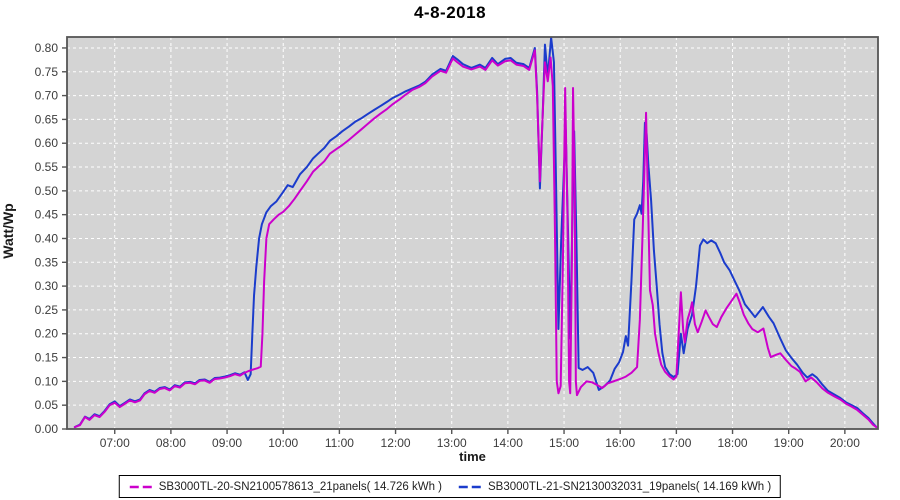  Describe the element at coordinates (47, 310) in the screenshot. I see `svg-text: 0.25` at that location.